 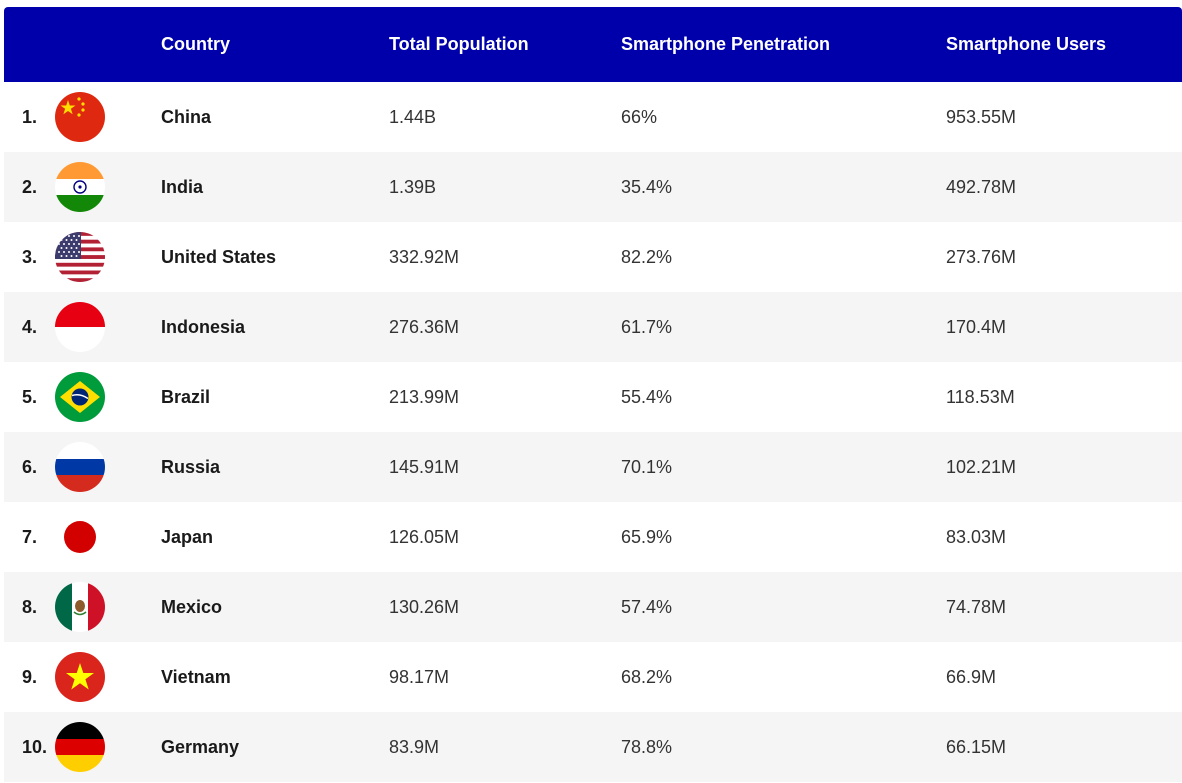 I want to click on country-name: Vietnam, so click(x=196, y=677).